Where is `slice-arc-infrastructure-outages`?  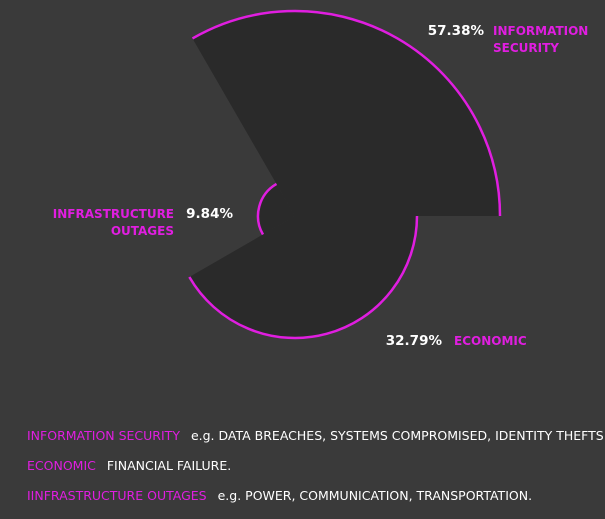 slice-arc-infrastructure-outages is located at coordinates (267, 209).